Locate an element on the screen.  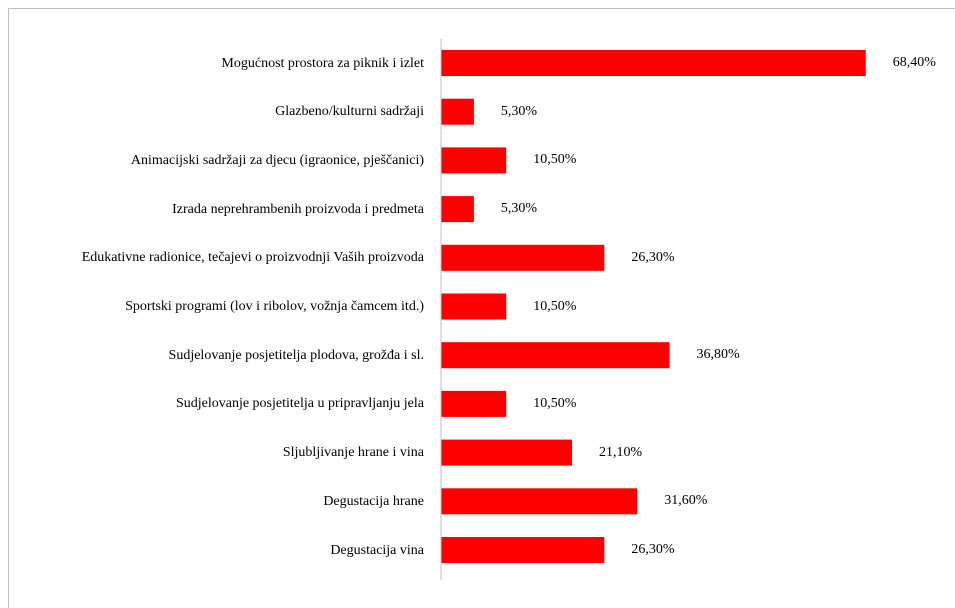
value-label: 31,60% is located at coordinates (686, 501).